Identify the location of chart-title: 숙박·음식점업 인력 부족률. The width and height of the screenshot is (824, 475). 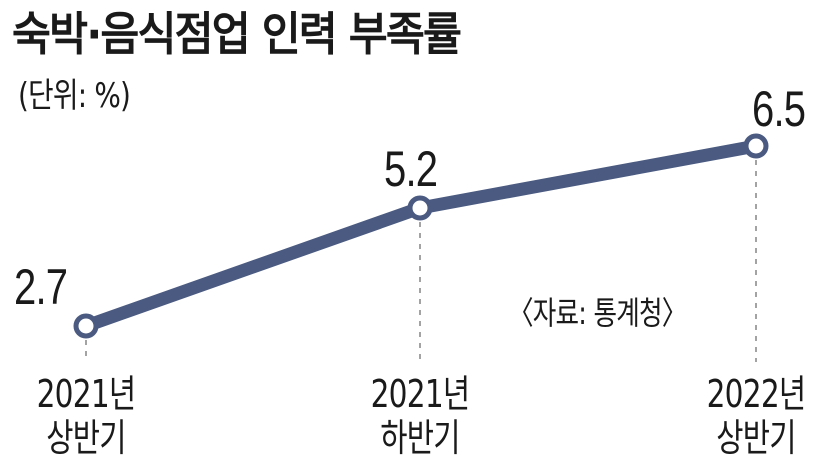
(237, 34).